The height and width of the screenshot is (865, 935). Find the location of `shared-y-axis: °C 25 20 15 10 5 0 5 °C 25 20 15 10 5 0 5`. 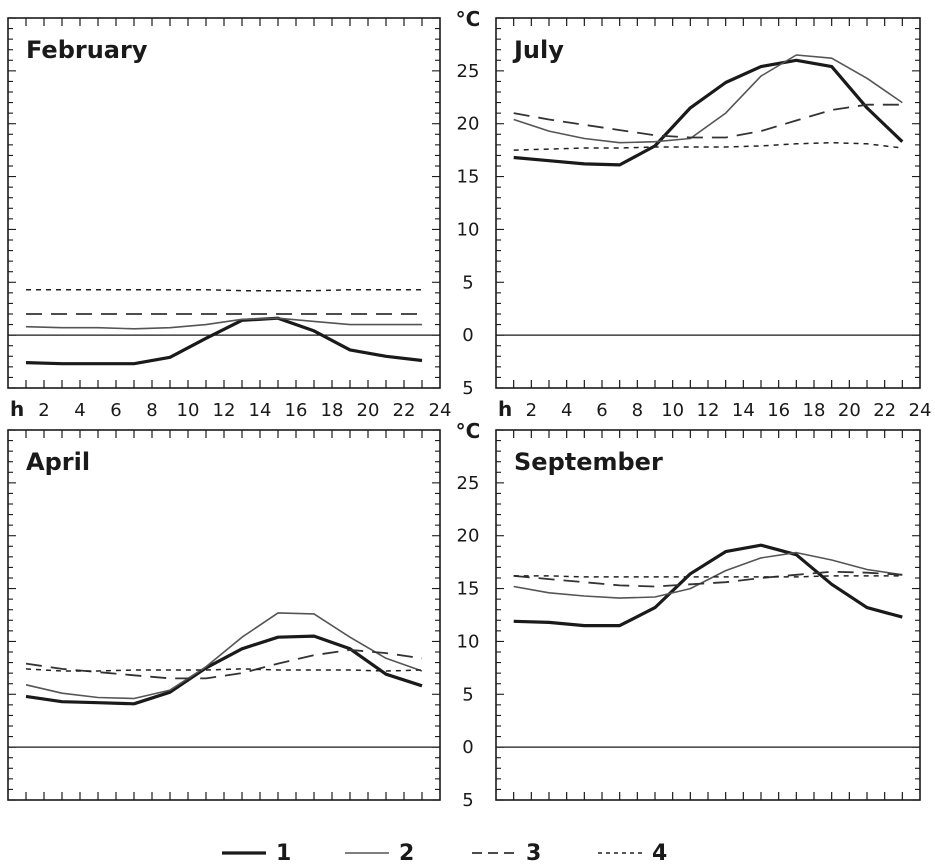

shared-y-axis: °C 25 20 15 10 5 0 5 °C 25 20 15 10 5 0 5 is located at coordinates (468, 409).